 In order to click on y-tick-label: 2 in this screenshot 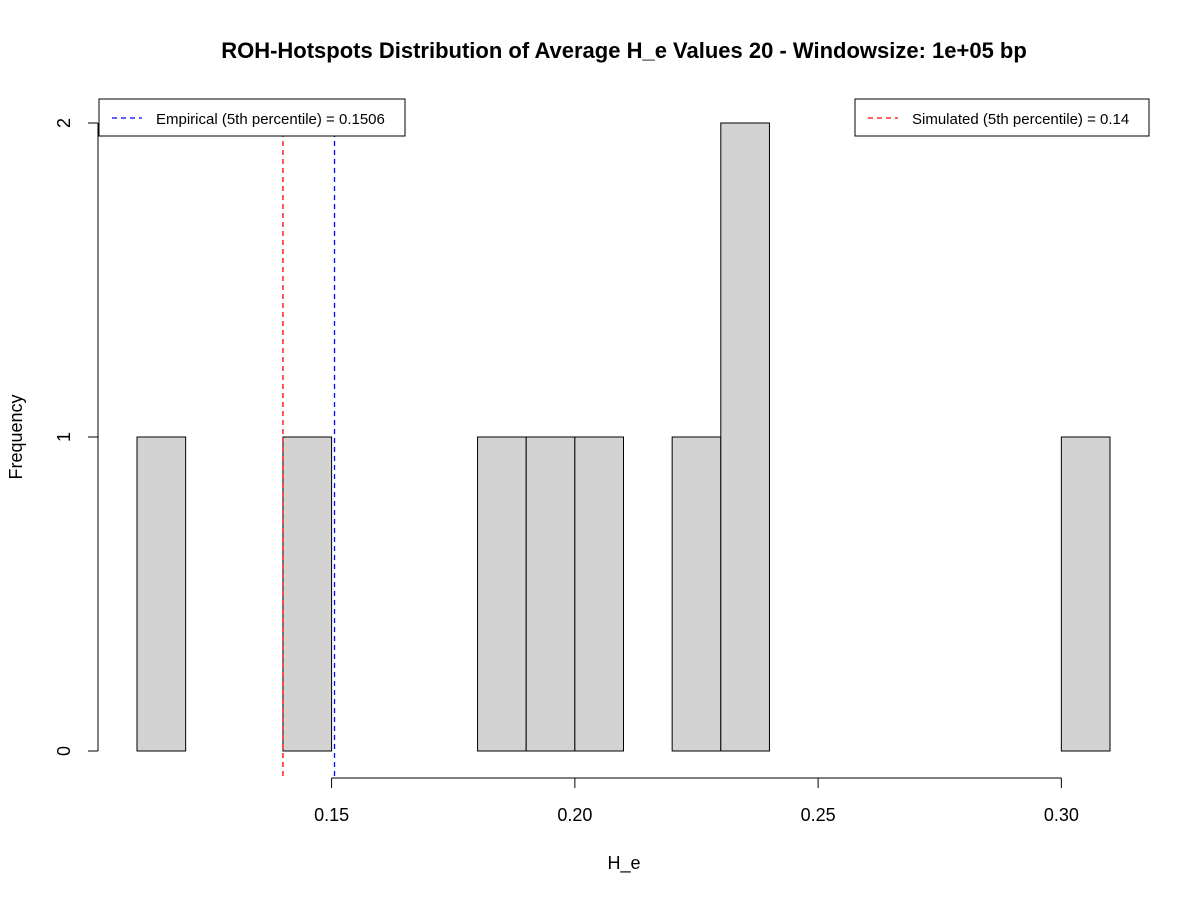, I will do `click(64, 123)`.